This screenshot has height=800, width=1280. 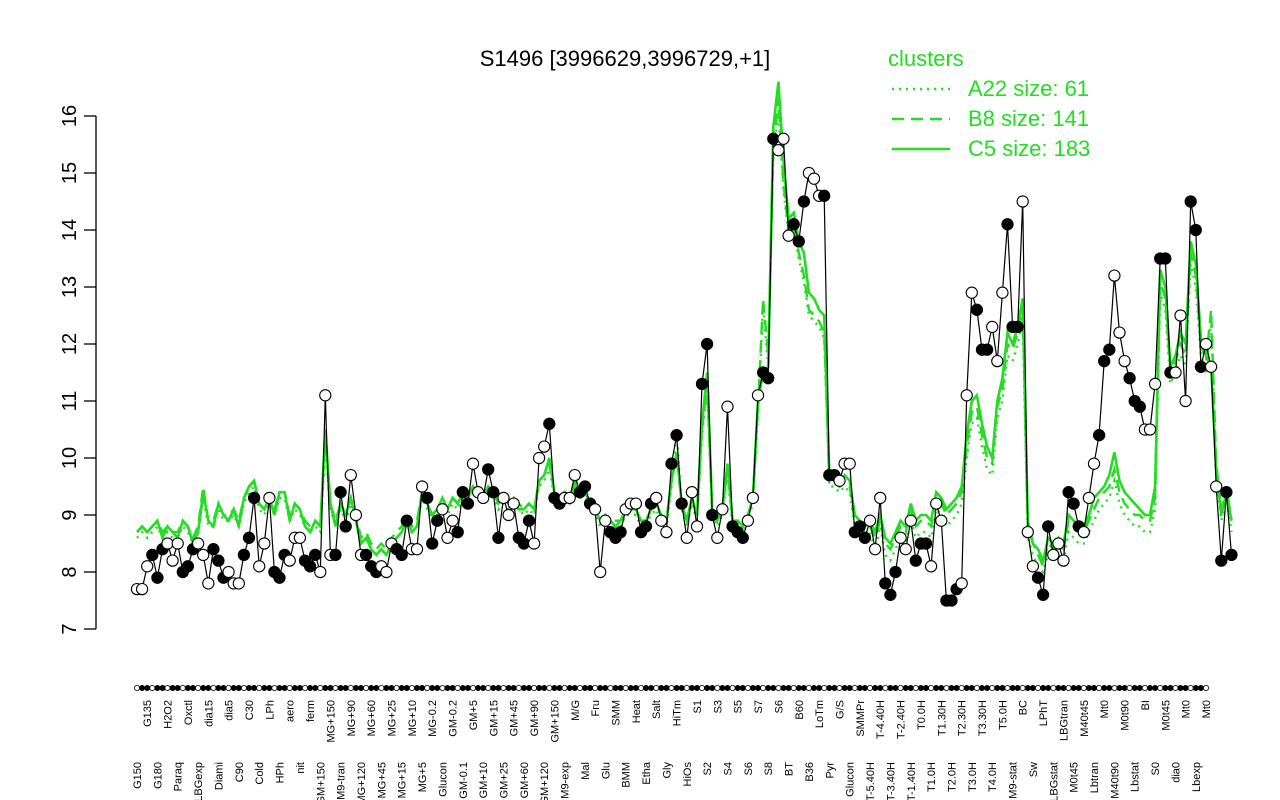 I want to click on x-tick-label: MG+45, so click(x=382, y=780).